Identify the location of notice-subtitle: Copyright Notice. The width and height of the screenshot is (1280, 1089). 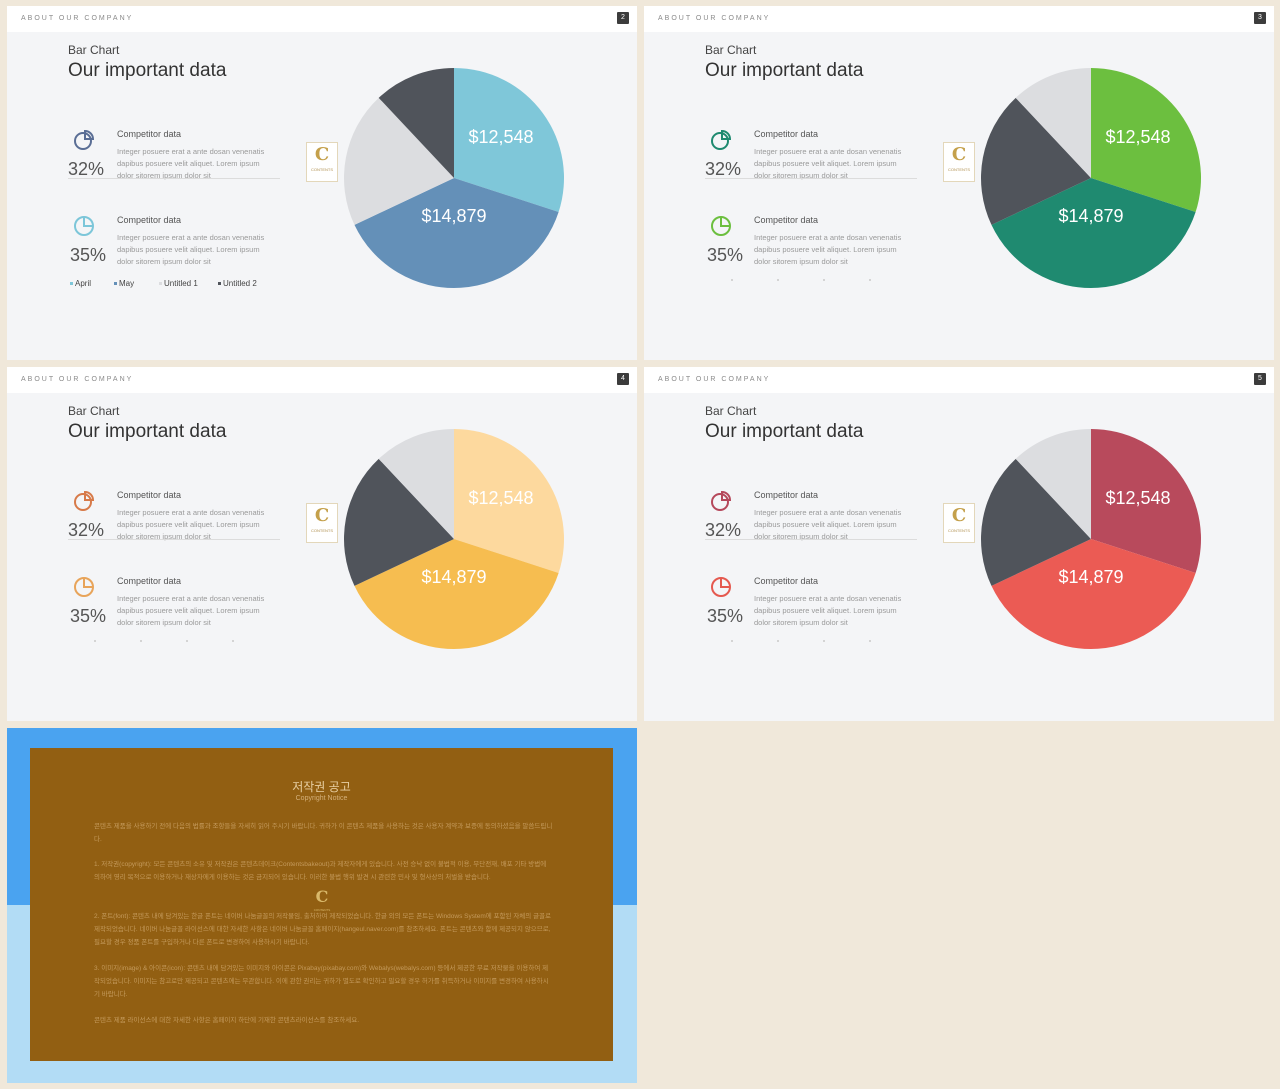
(321, 798).